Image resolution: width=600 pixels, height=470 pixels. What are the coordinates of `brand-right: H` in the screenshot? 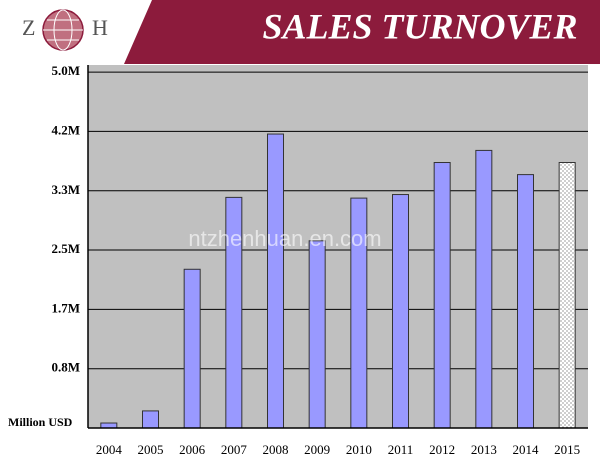 It's located at (100, 27).